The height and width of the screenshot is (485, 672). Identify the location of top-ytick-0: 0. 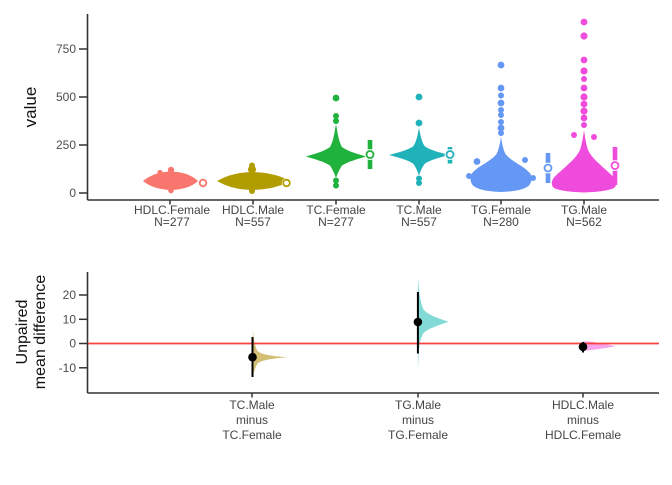
(72, 193).